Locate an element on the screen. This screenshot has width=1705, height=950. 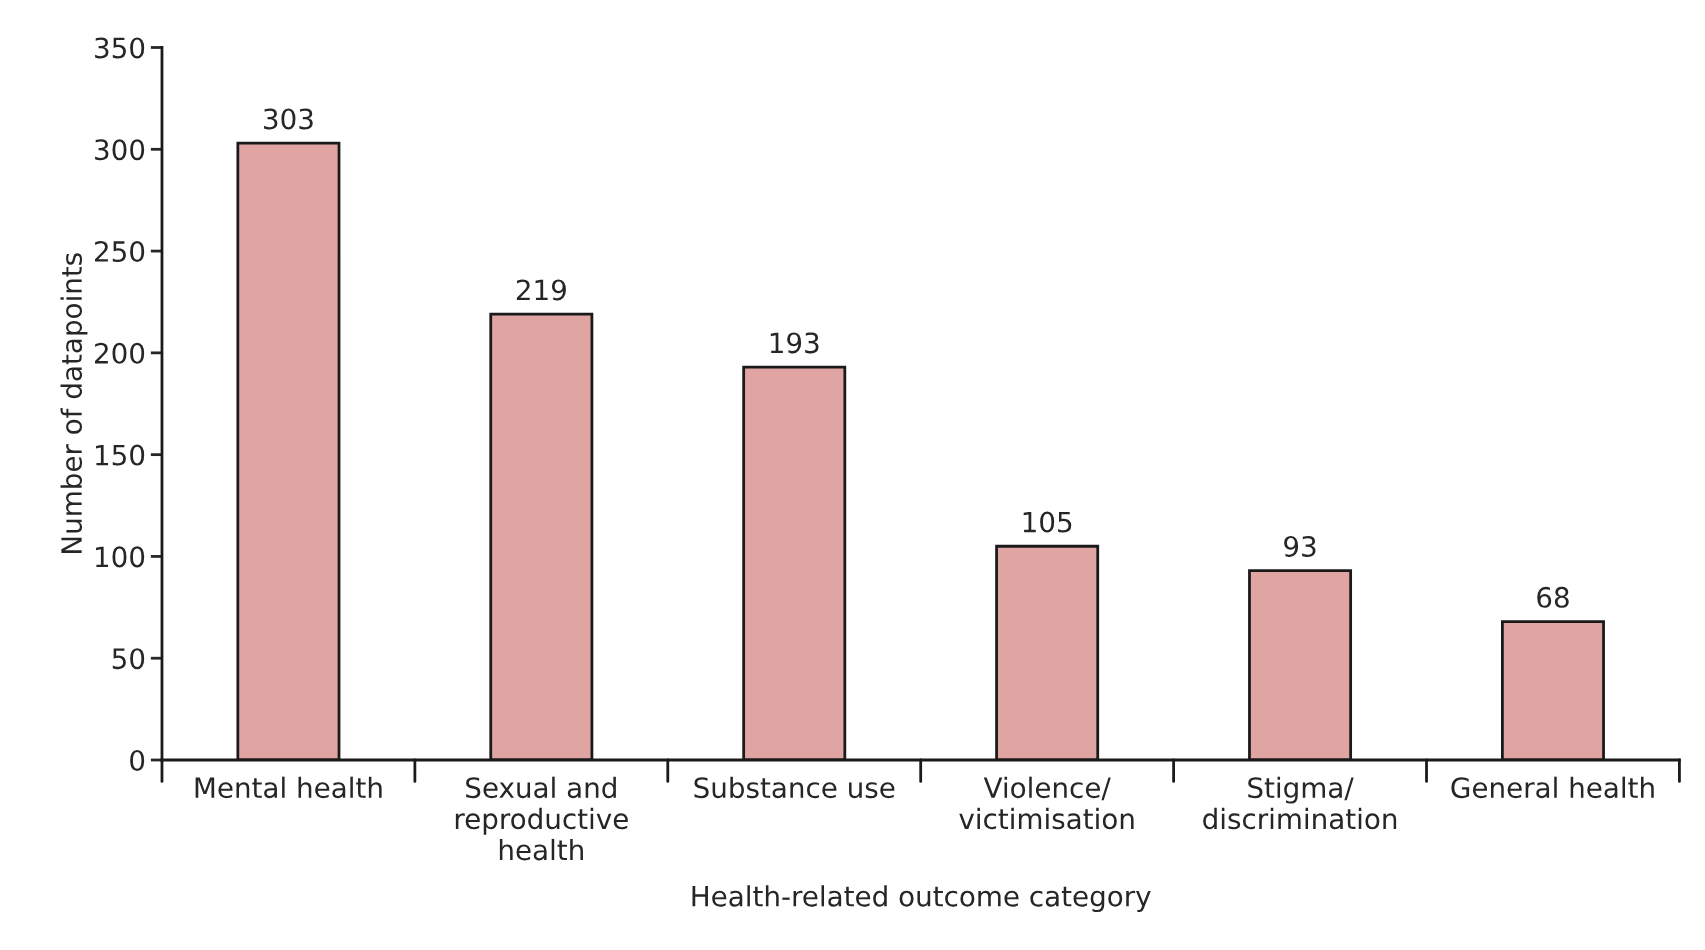
data-label: 68 is located at coordinates (1553, 597).